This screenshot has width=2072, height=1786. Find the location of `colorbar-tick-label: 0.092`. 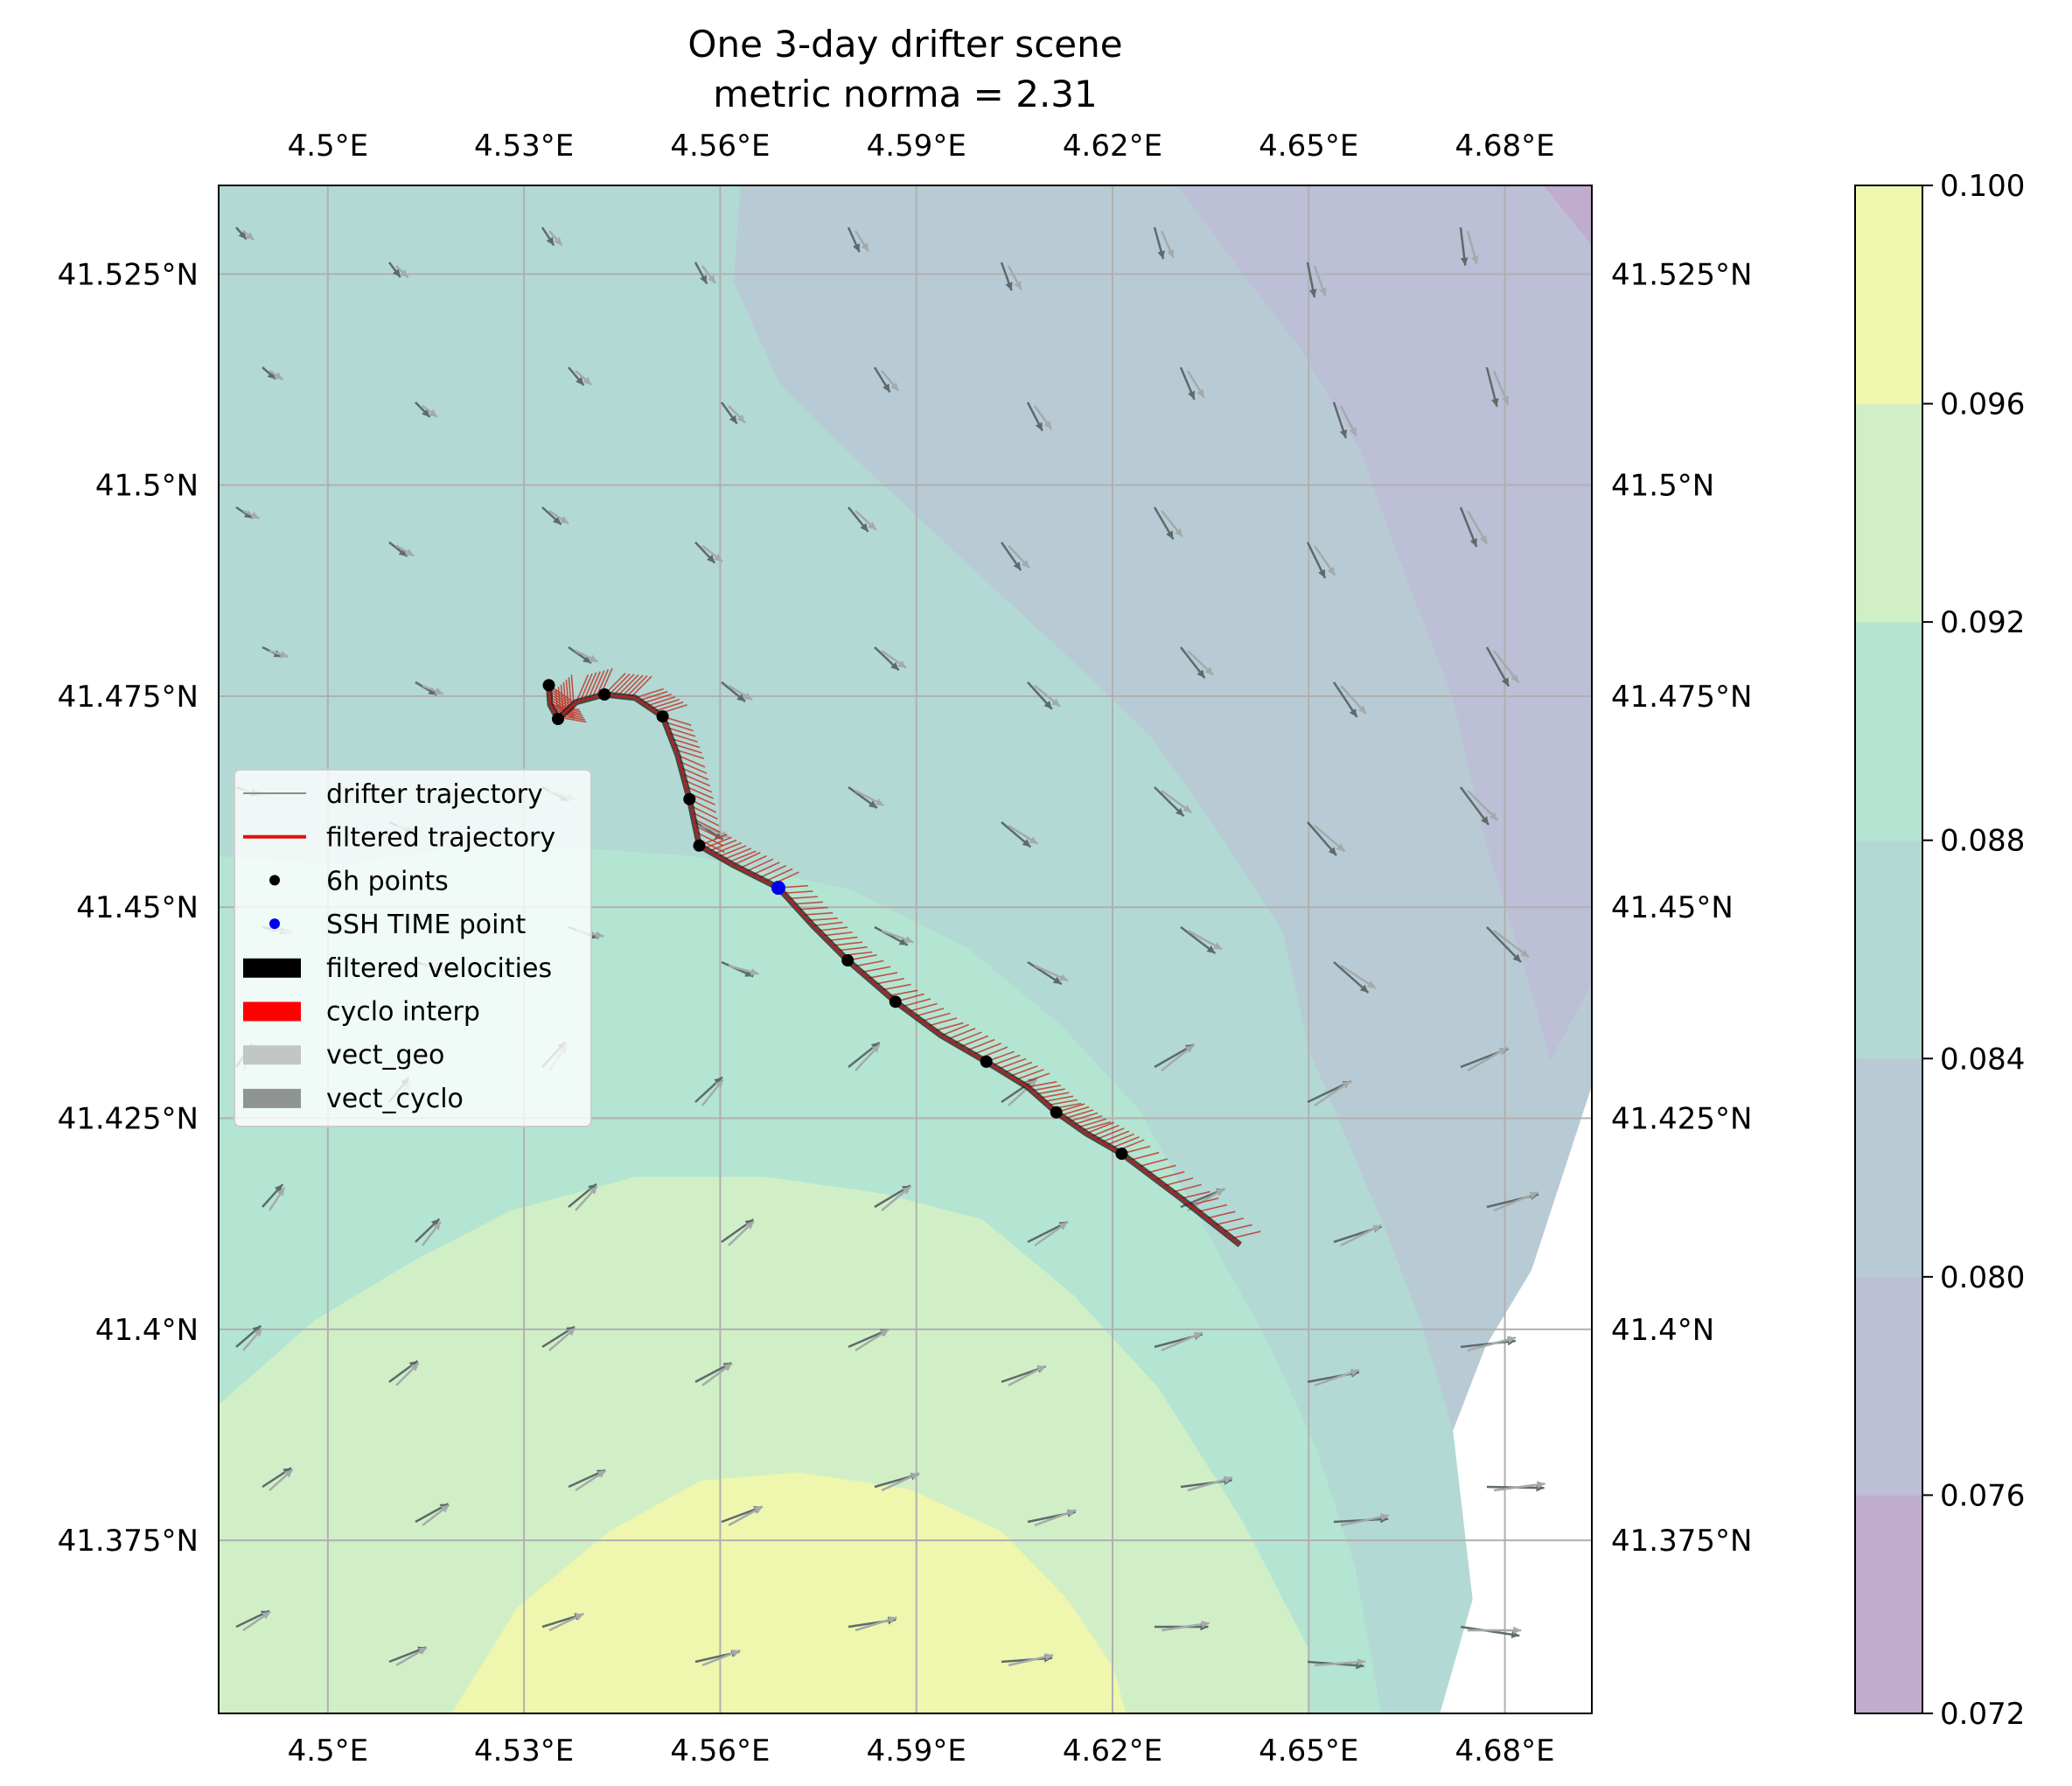

colorbar-tick-label: 0.092 is located at coordinates (1983, 622).